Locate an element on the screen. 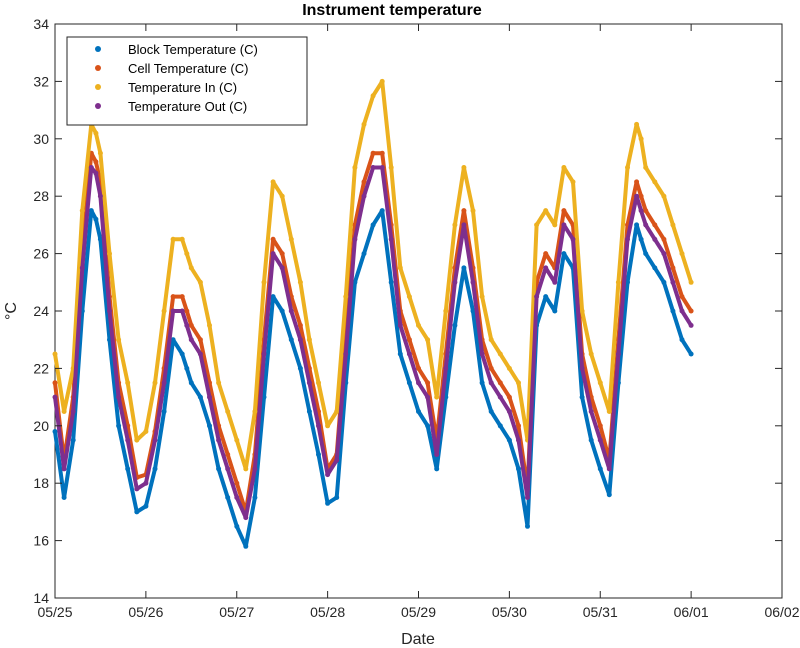 This screenshot has width=800, height=648. y-tick-label: 16 is located at coordinates (41, 541).